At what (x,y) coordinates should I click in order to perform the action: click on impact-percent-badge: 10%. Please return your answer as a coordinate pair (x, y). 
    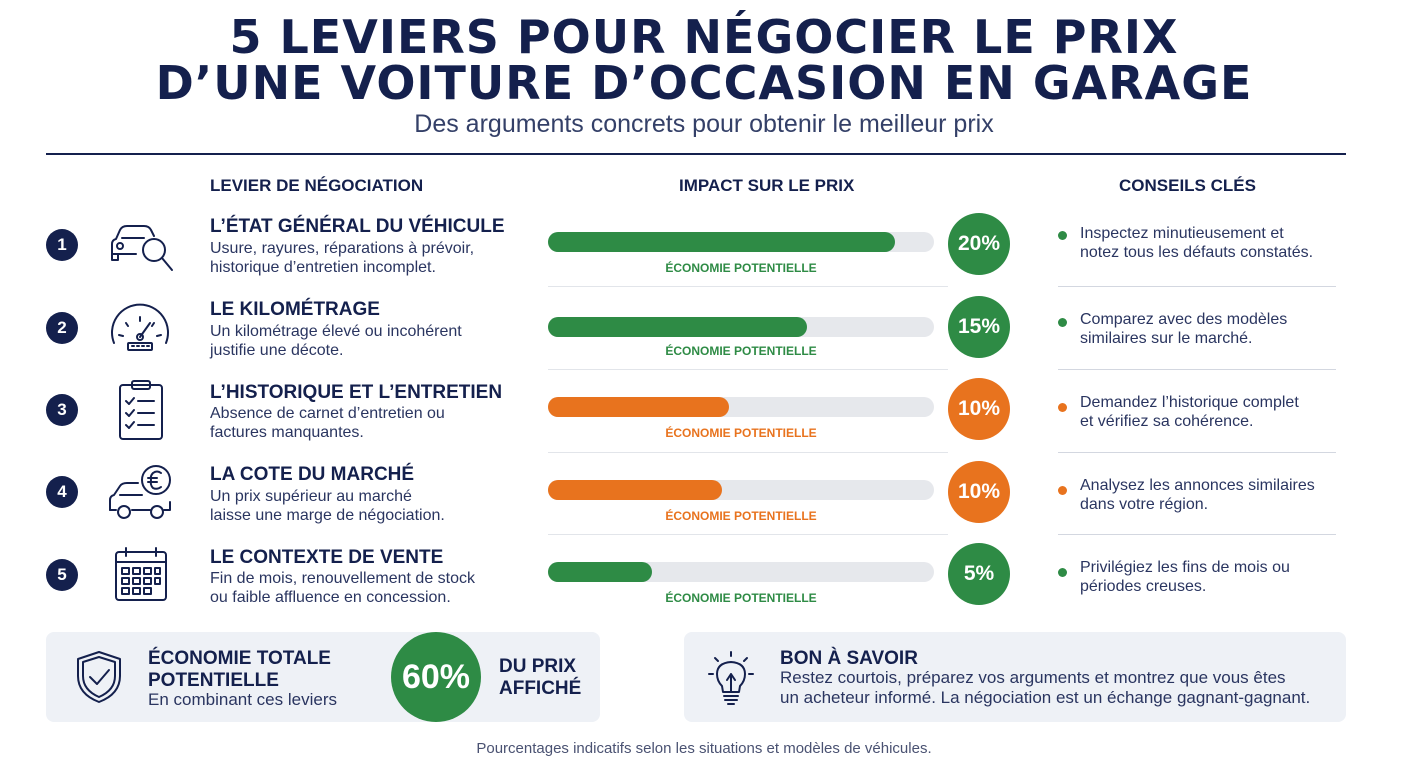
    Looking at the image, I should click on (979, 492).